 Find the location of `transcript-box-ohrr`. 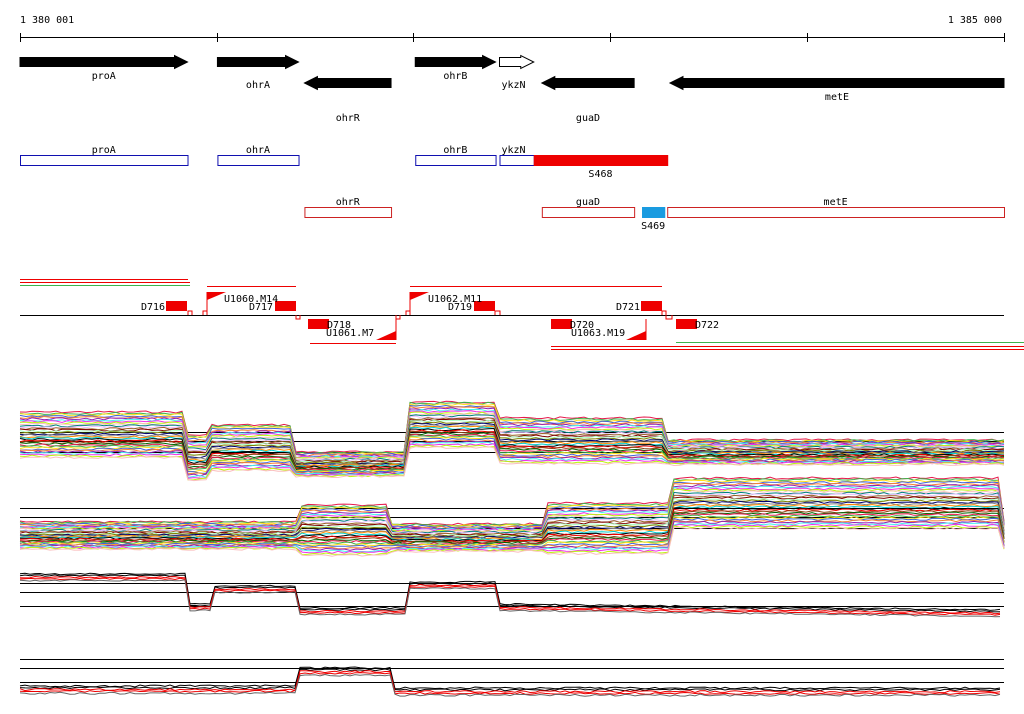

transcript-box-ohrr is located at coordinates (348, 212).